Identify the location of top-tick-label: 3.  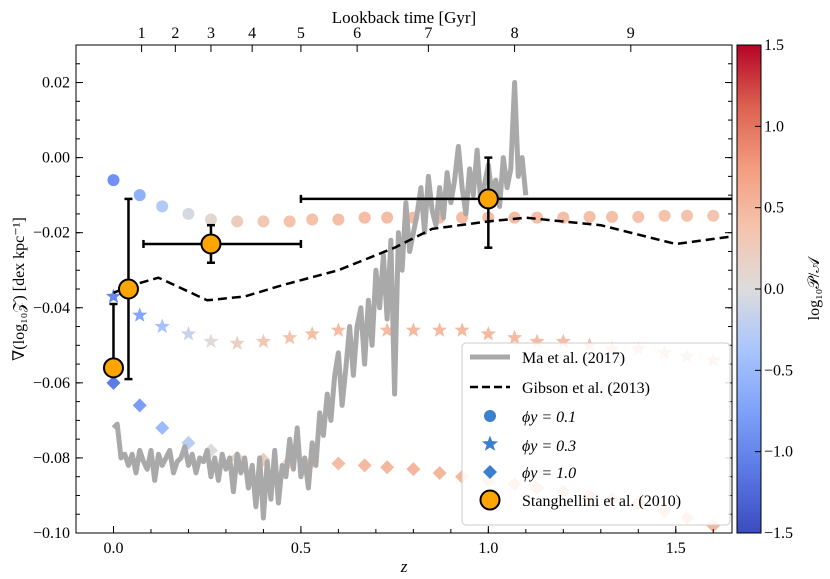
(211, 33).